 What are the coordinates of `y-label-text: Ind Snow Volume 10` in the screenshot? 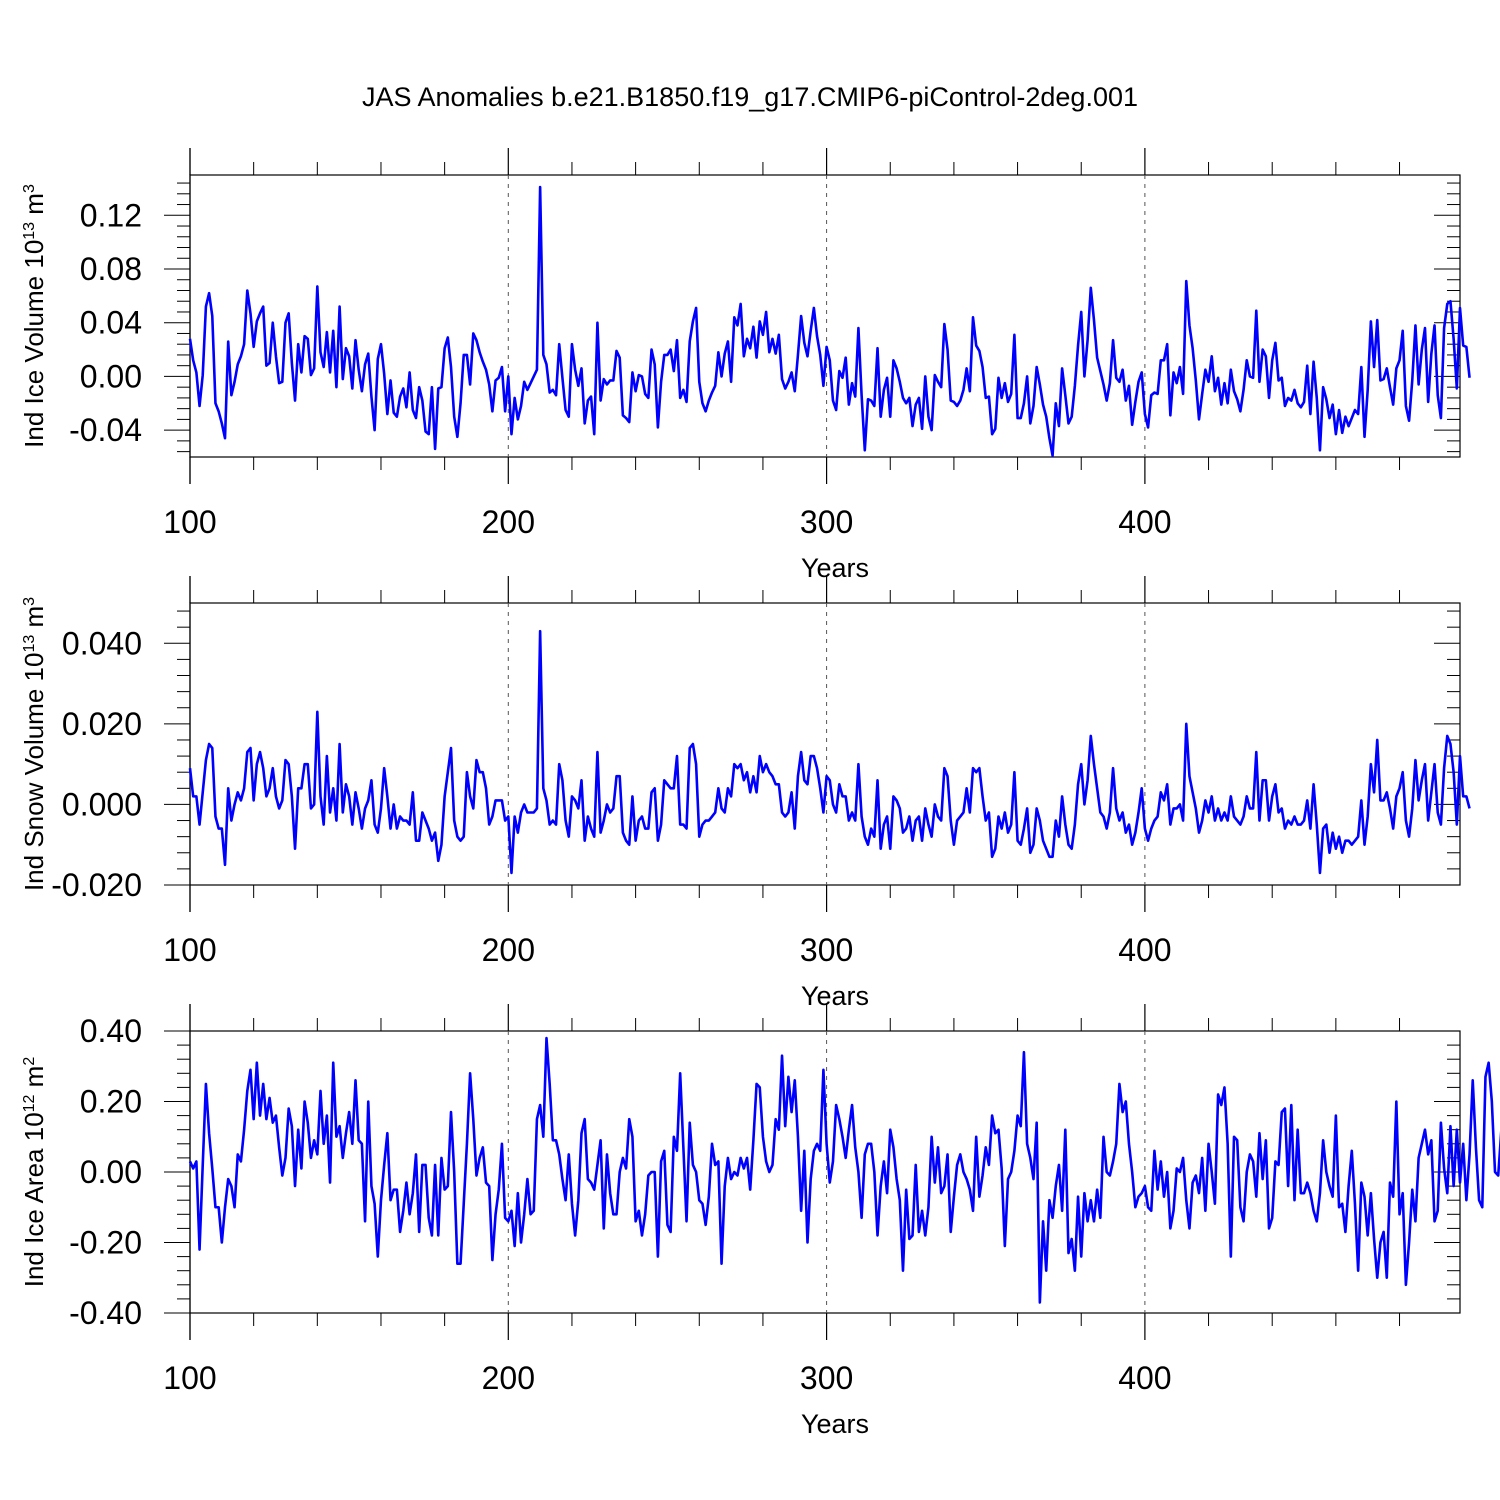 It's located at (34, 772).